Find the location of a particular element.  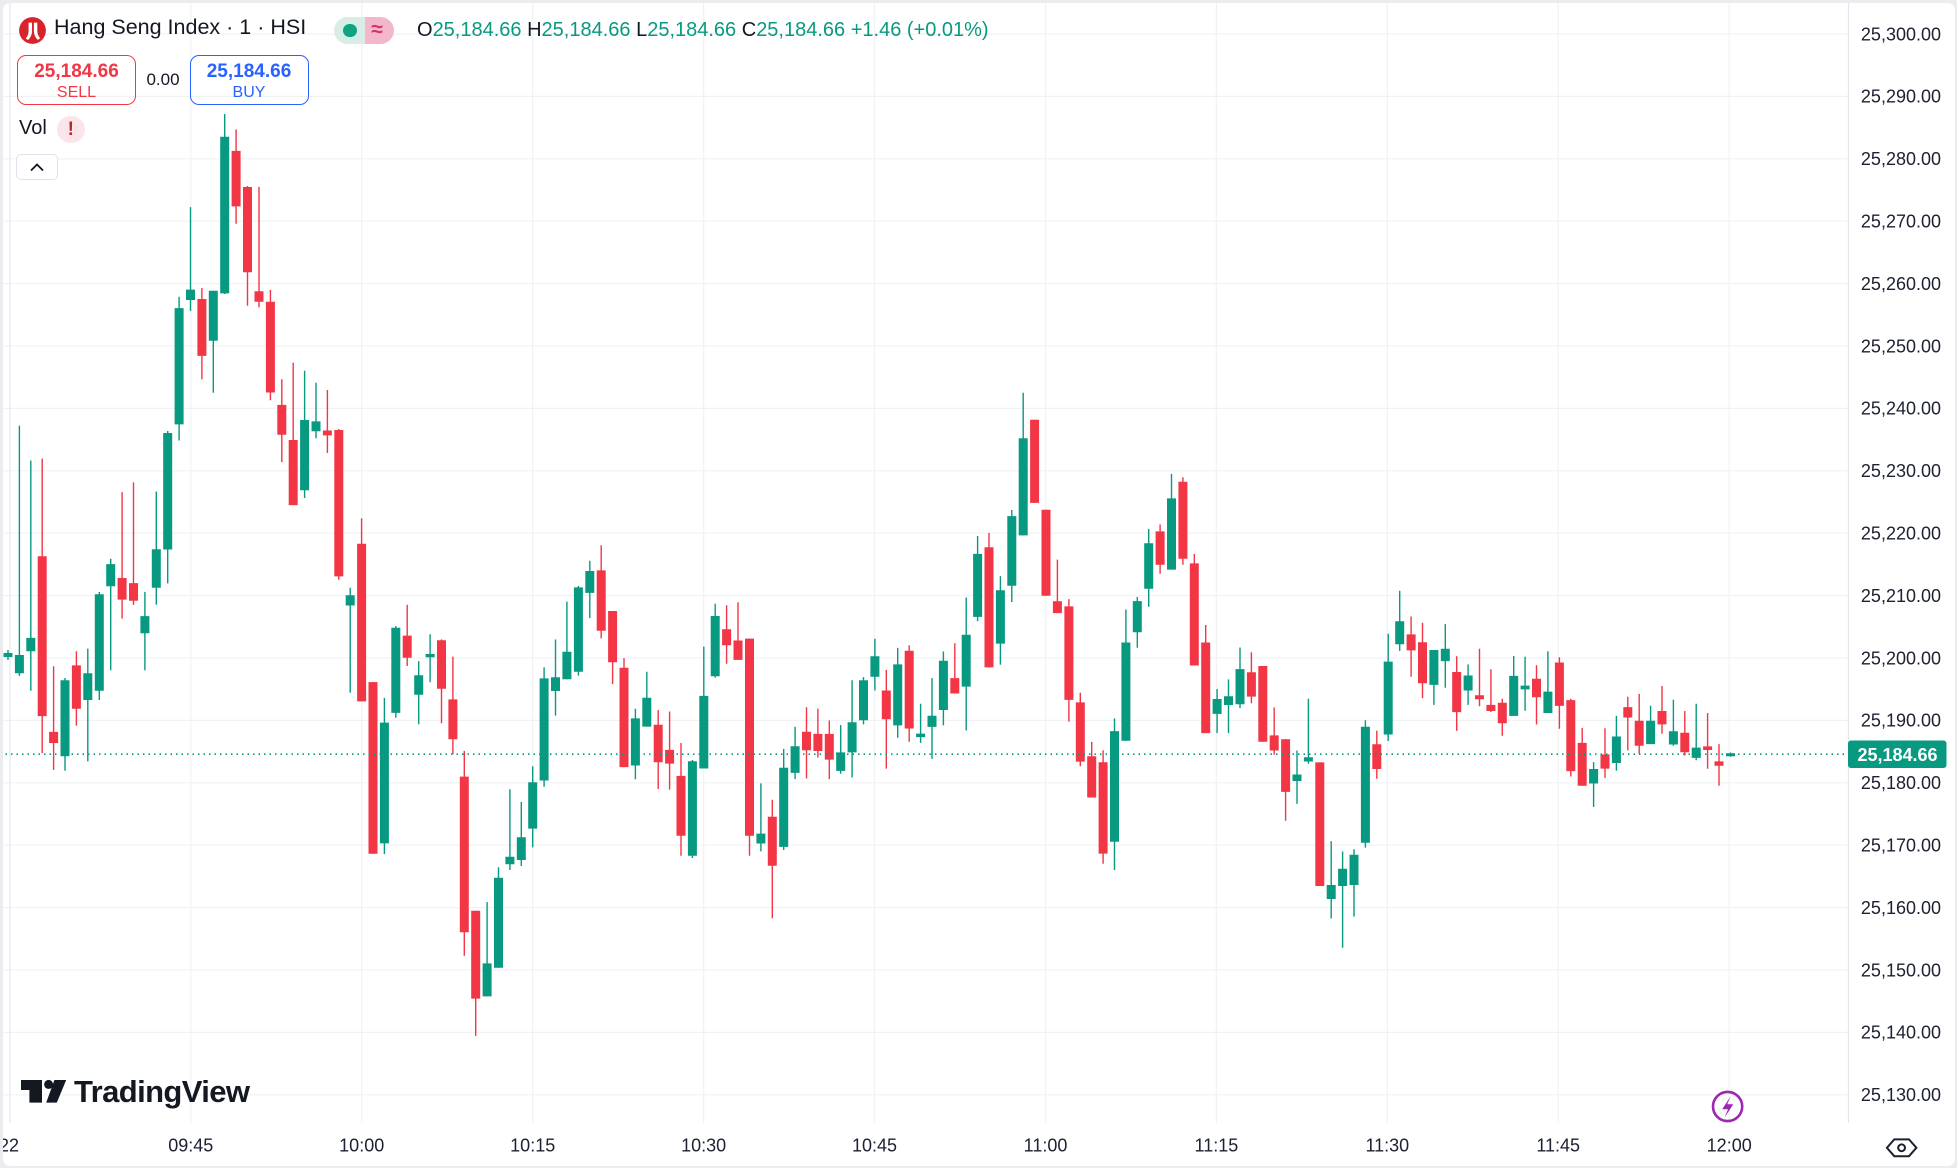

svg-text: 25,160.00 is located at coordinates (1901, 908).